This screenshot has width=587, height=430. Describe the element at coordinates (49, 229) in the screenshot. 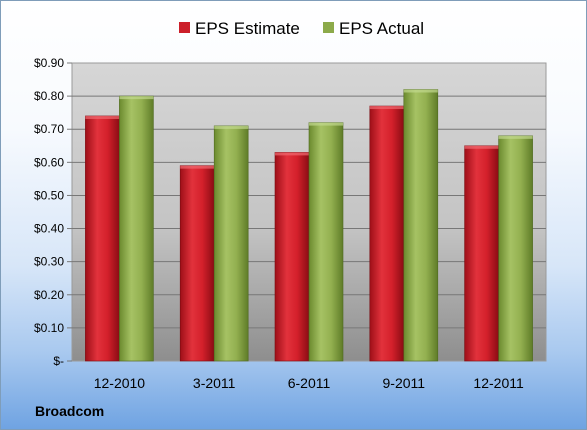

I see `y-tick-label: $0.40` at that location.